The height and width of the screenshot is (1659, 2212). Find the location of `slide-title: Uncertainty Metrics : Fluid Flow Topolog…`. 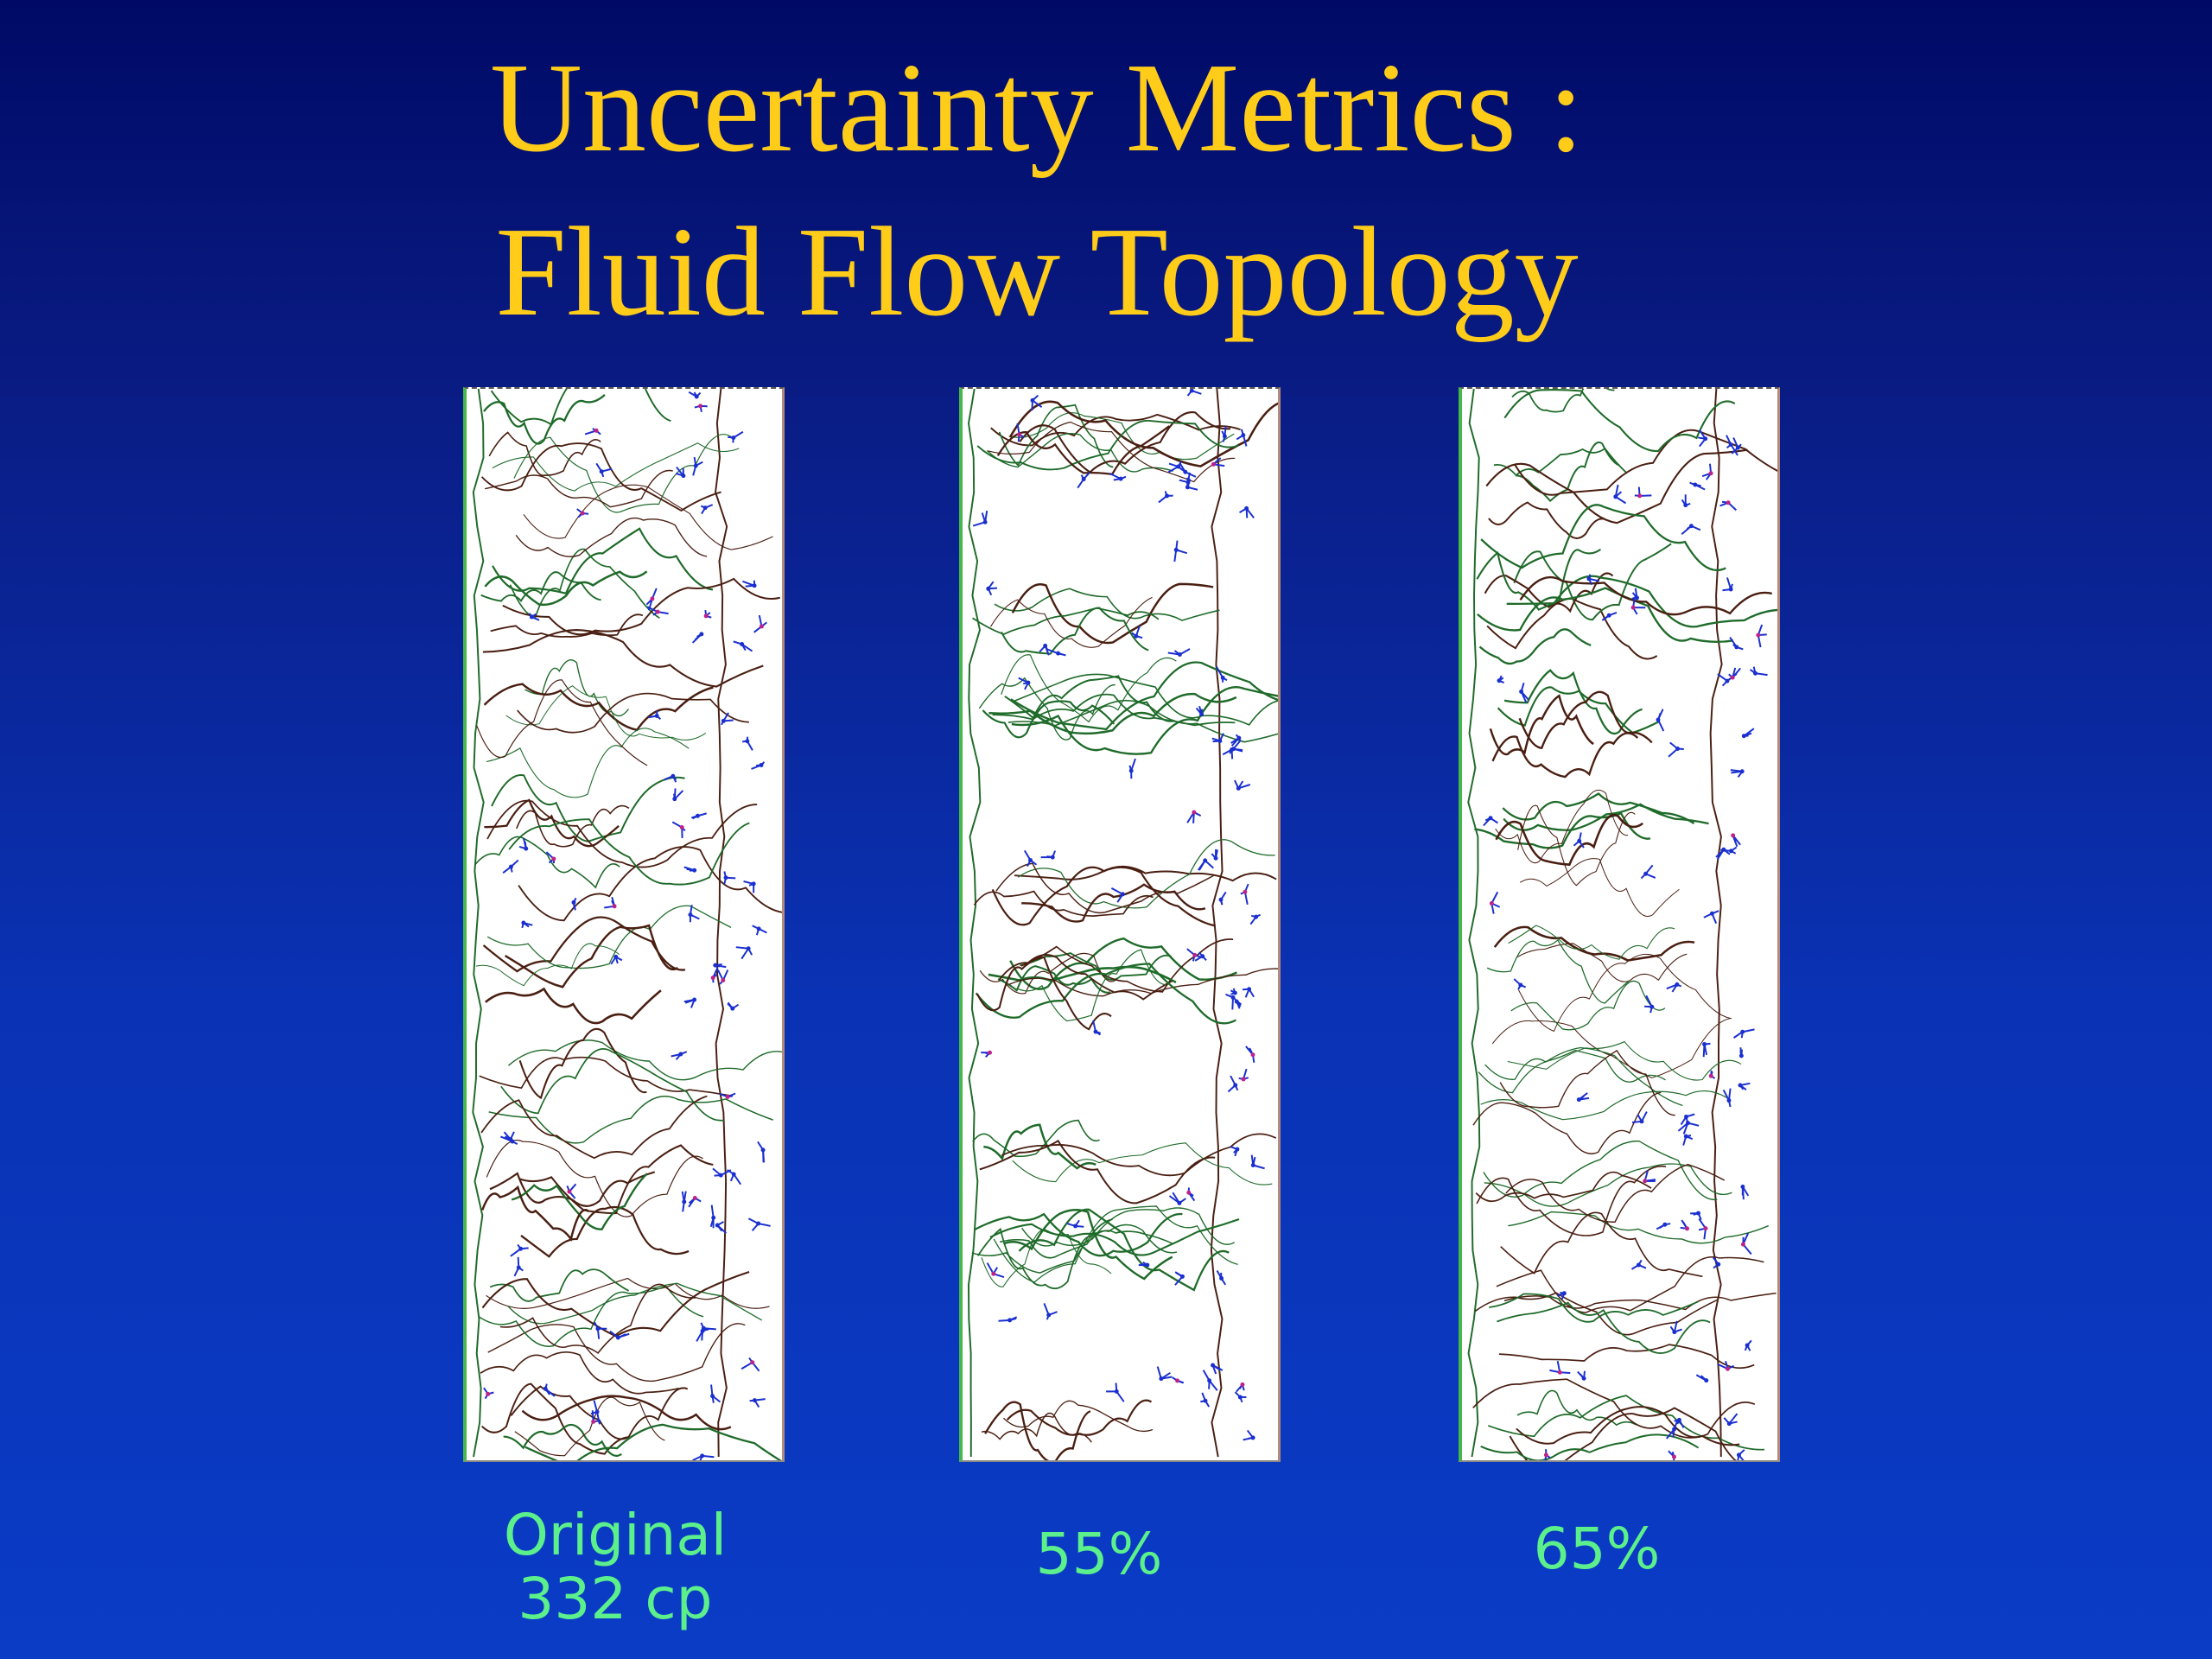

slide-title: Uncertainty Metrics : Fluid Flow Topolog… is located at coordinates (1037, 190).